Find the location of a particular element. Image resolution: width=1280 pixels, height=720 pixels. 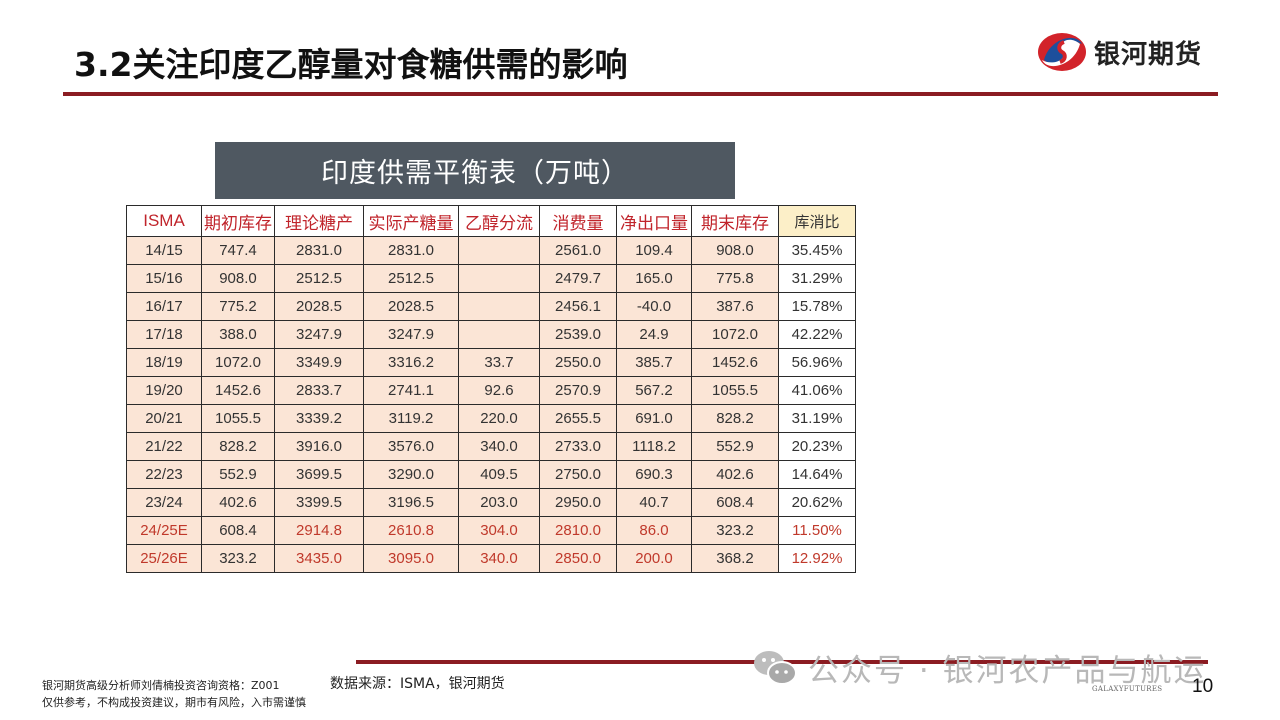

cell-season: 23/24 is located at coordinates (164, 502).